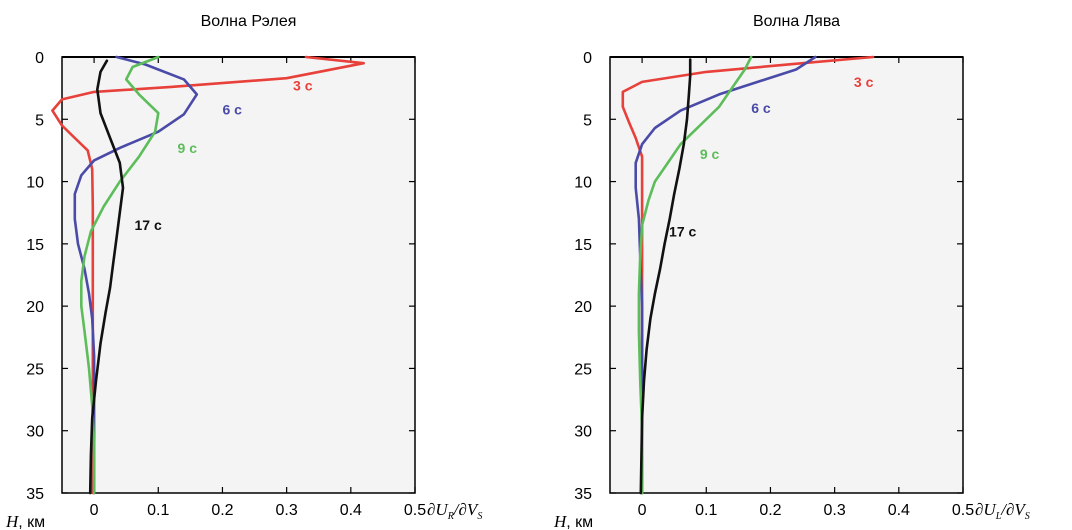  What do you see at coordinates (583, 432) in the screenshot?
I see `love-ytick-label: 30` at bounding box center [583, 432].